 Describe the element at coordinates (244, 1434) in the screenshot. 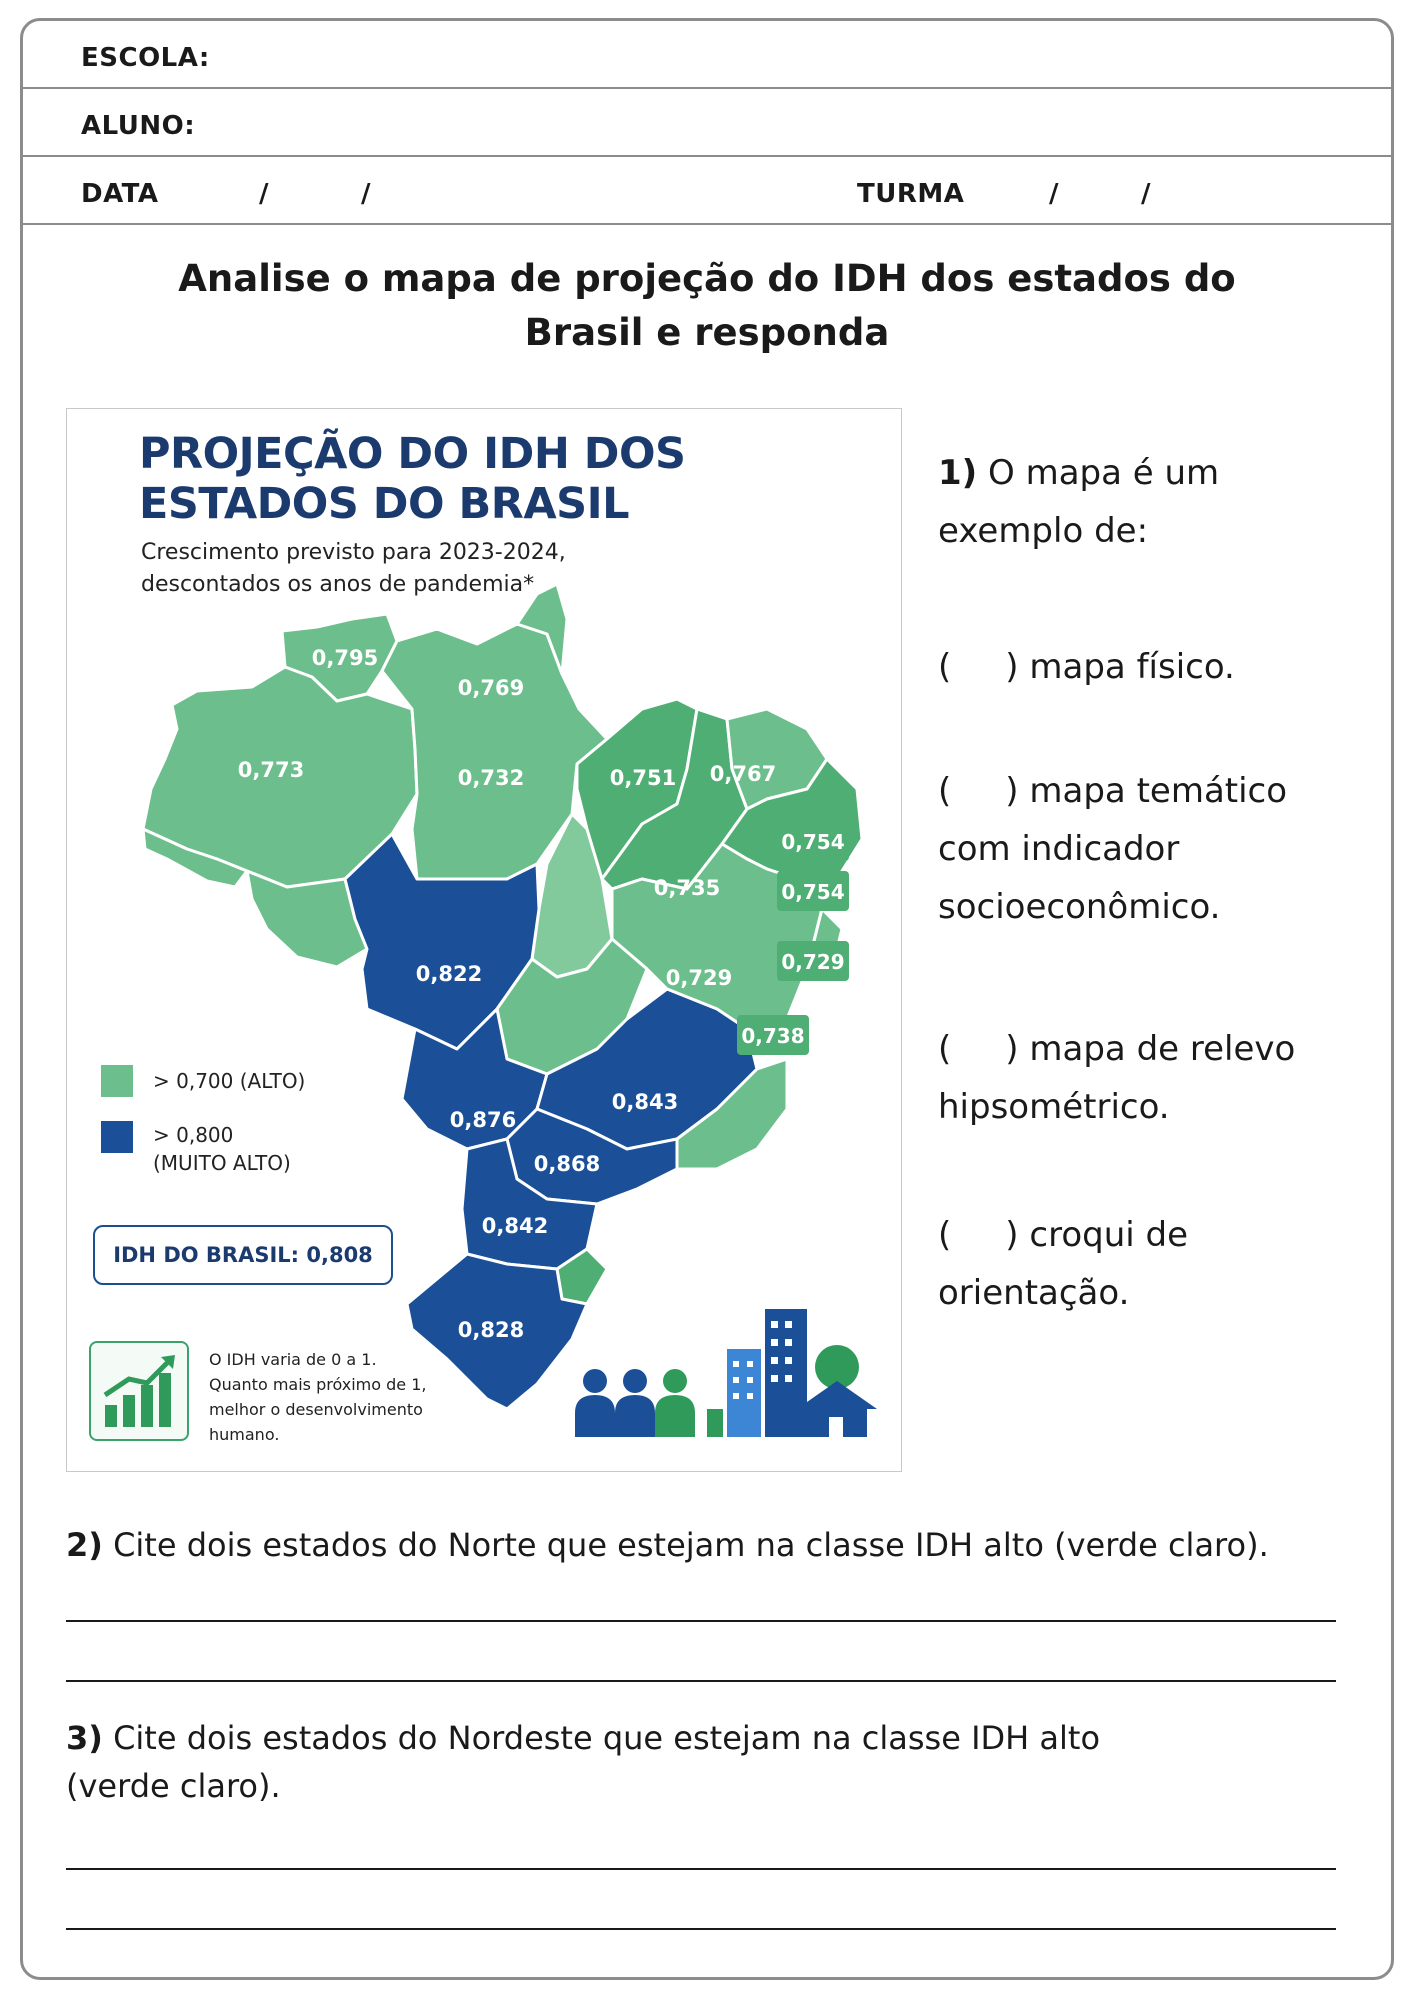

I see `idh-info-line-4: humano.` at that location.